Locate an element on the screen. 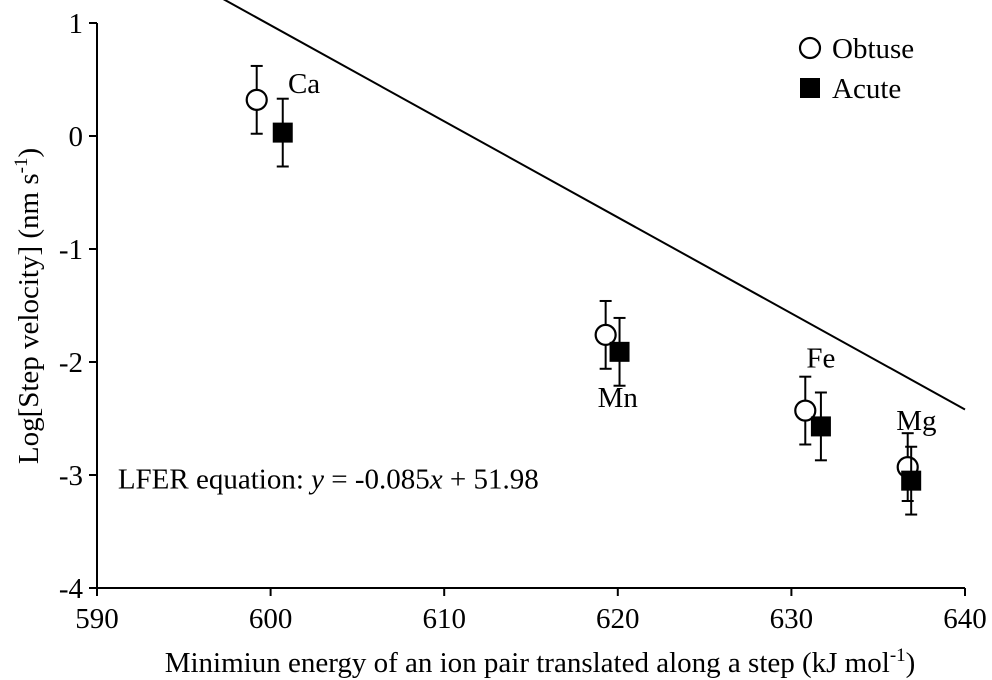 This screenshot has height=680, width=992. y-axis-label-superscript: -1 is located at coordinates (21, 166).